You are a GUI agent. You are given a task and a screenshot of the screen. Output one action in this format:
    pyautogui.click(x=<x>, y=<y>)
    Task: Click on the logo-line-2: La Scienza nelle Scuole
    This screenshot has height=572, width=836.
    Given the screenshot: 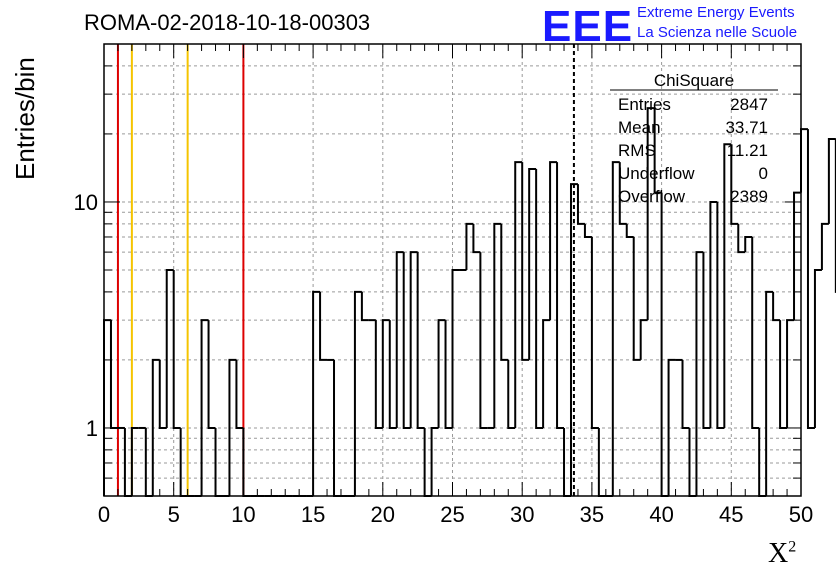 What is the action you would take?
    pyautogui.click(x=717, y=32)
    